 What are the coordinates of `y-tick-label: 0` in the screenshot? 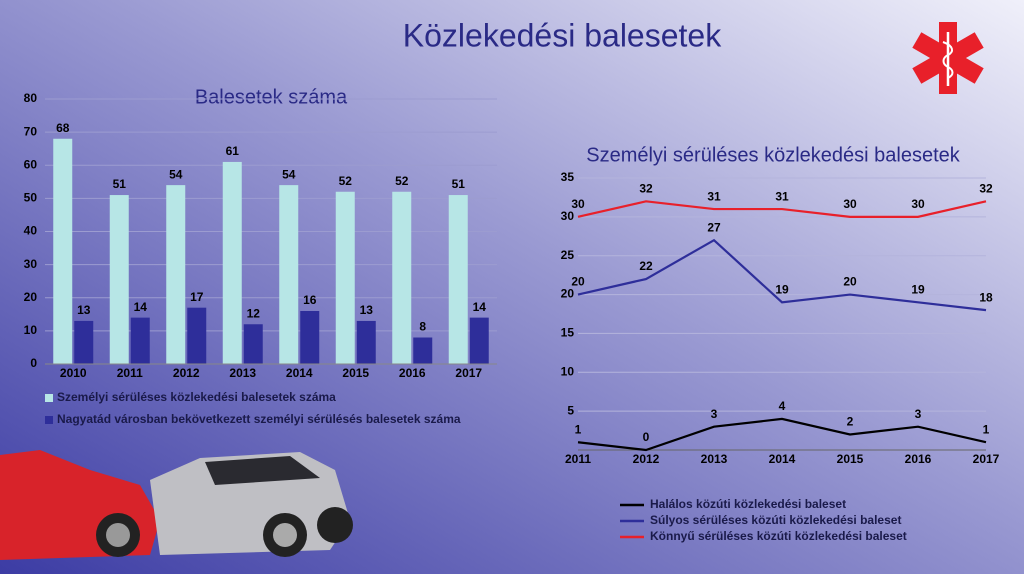 It's located at (33, 363).